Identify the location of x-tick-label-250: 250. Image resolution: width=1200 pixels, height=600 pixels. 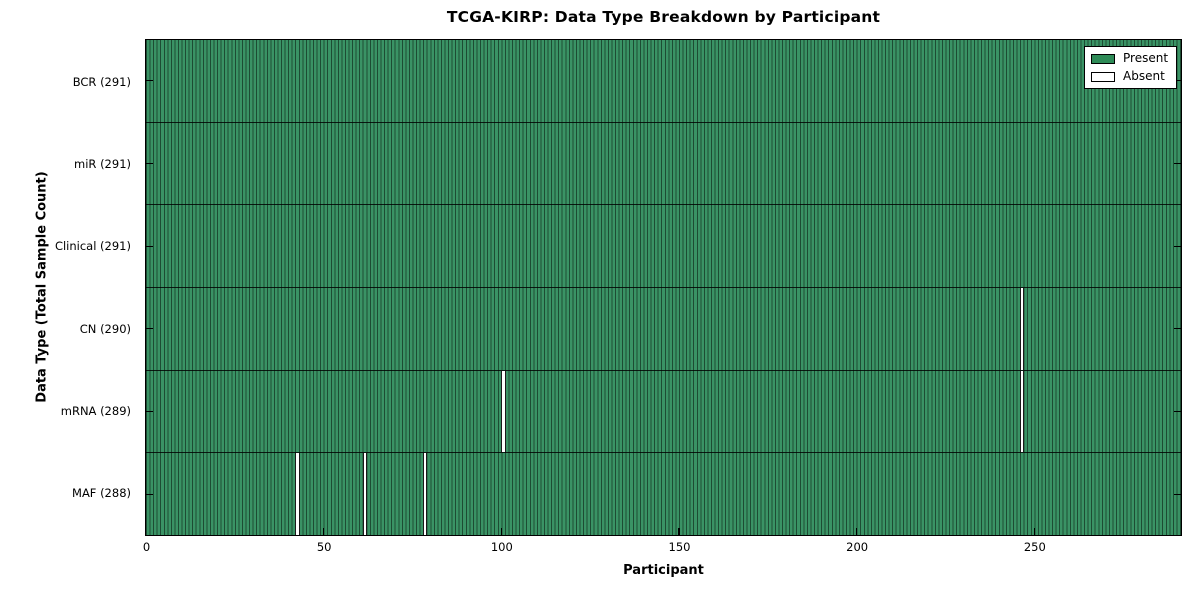
(1034, 547).